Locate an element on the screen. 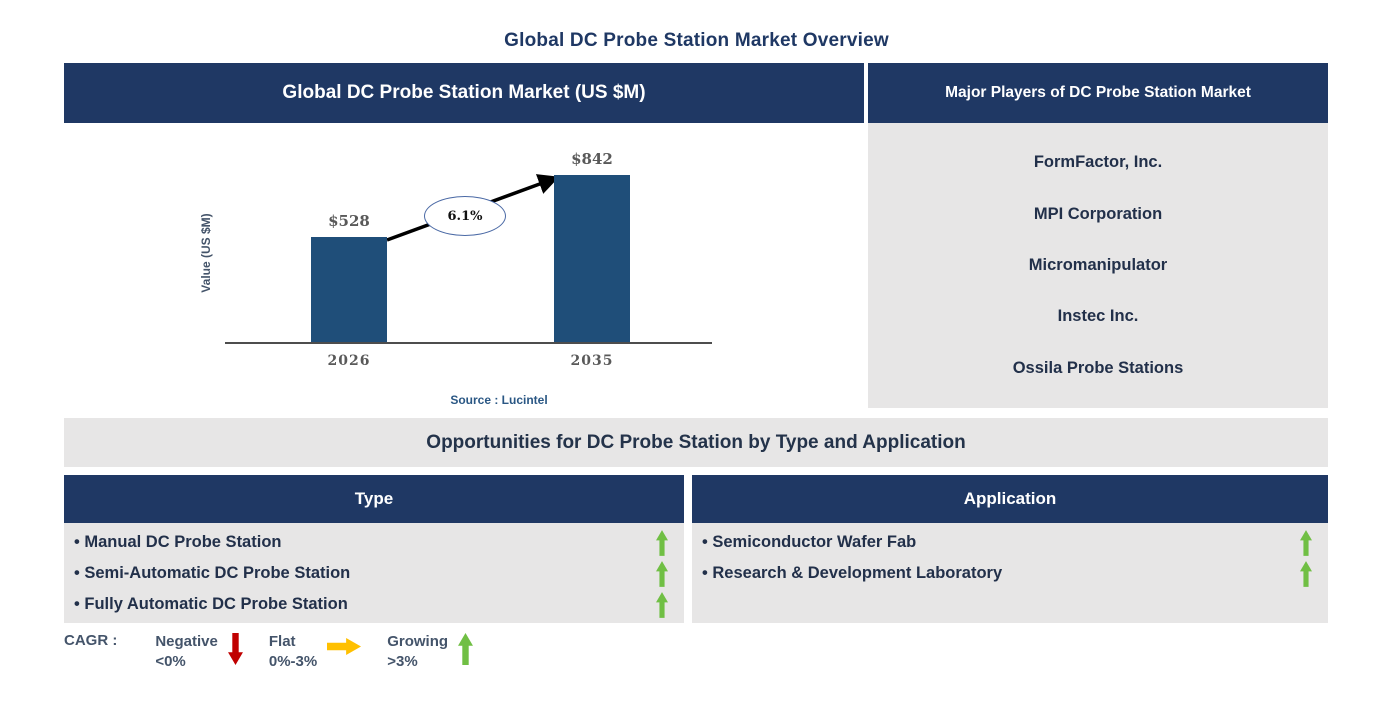  application-item: Semiconductor Wafer Fab is located at coordinates (1010, 542).